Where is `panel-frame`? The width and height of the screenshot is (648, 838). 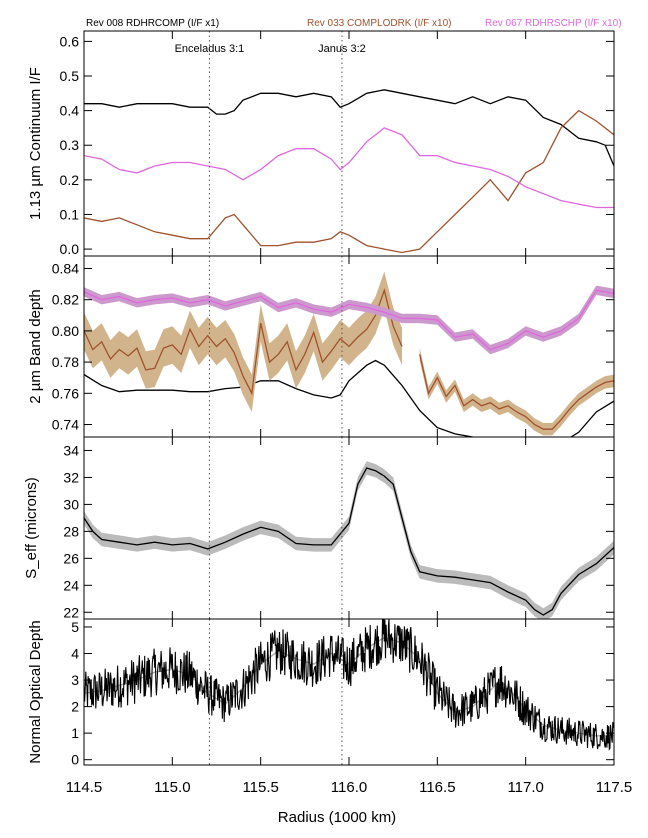 panel-frame is located at coordinates (349, 692).